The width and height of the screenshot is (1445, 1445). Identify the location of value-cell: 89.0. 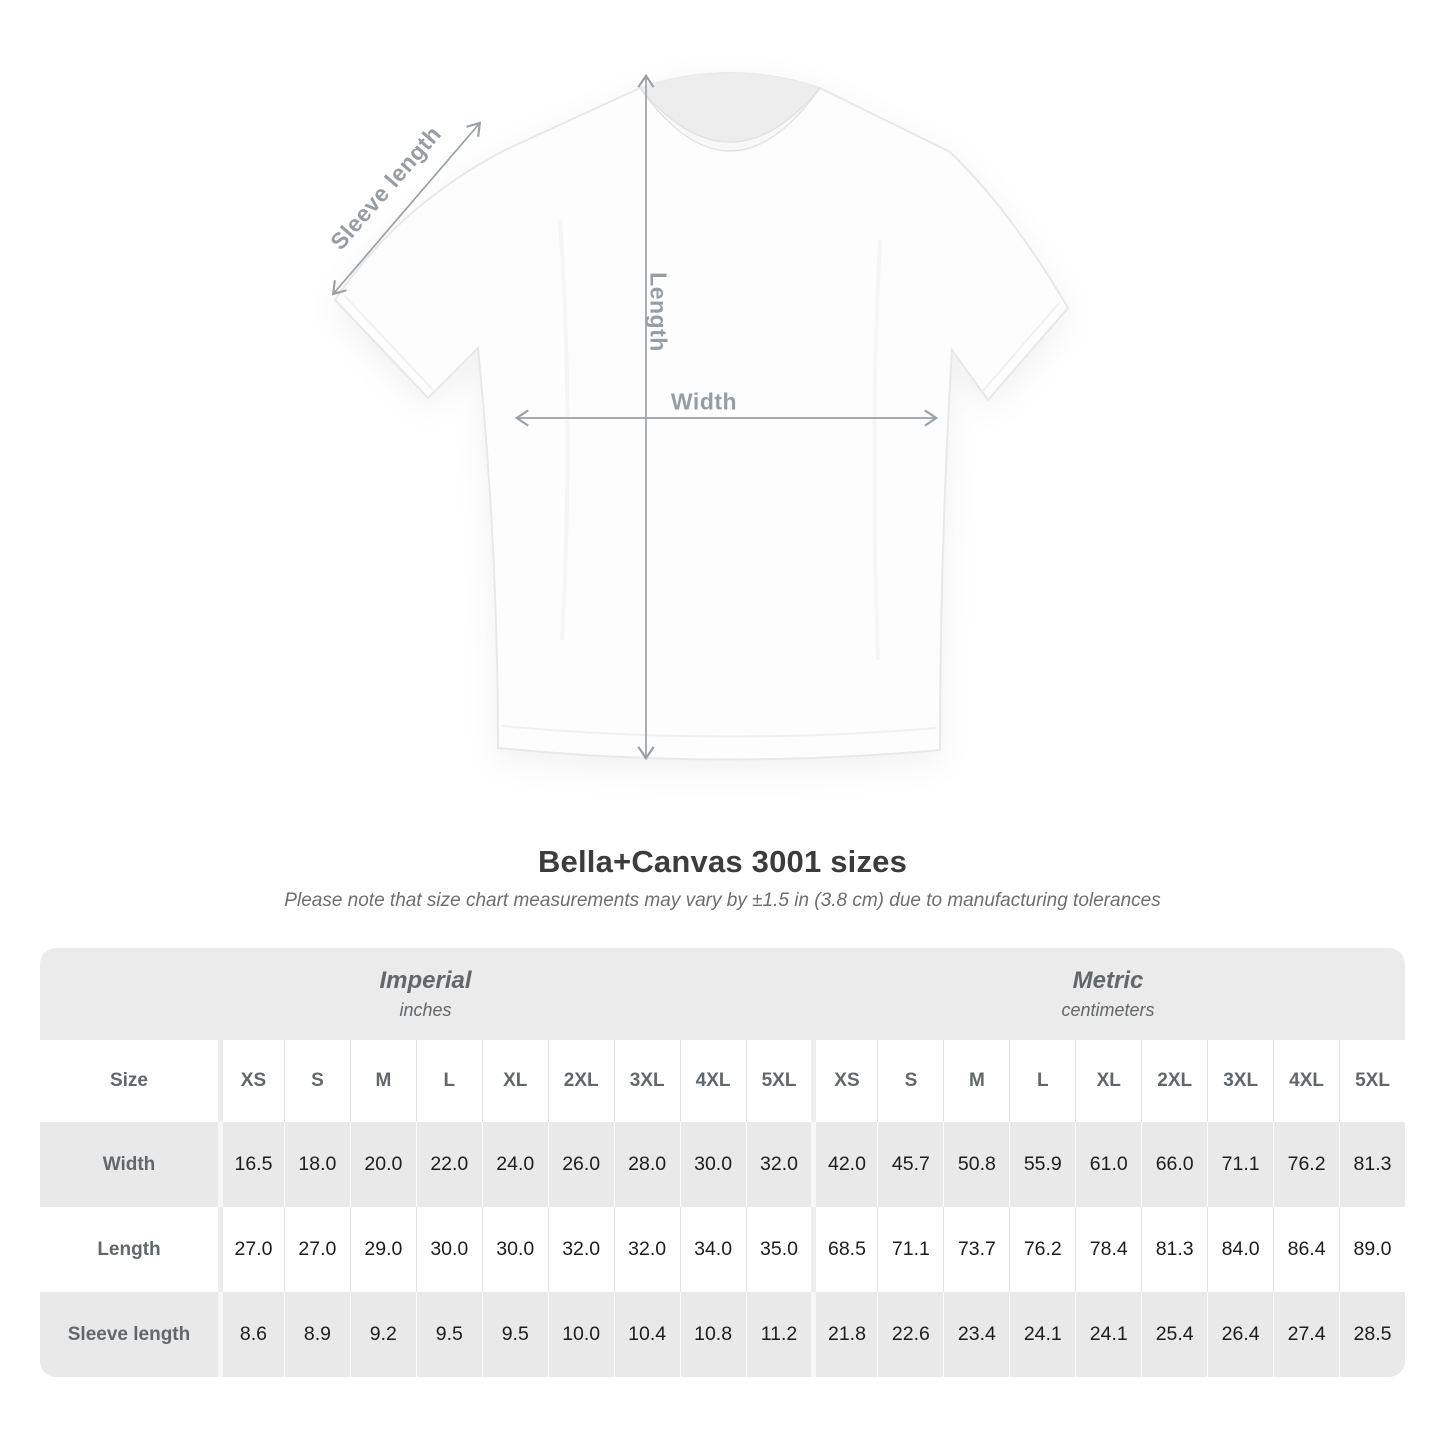
(1372, 1249).